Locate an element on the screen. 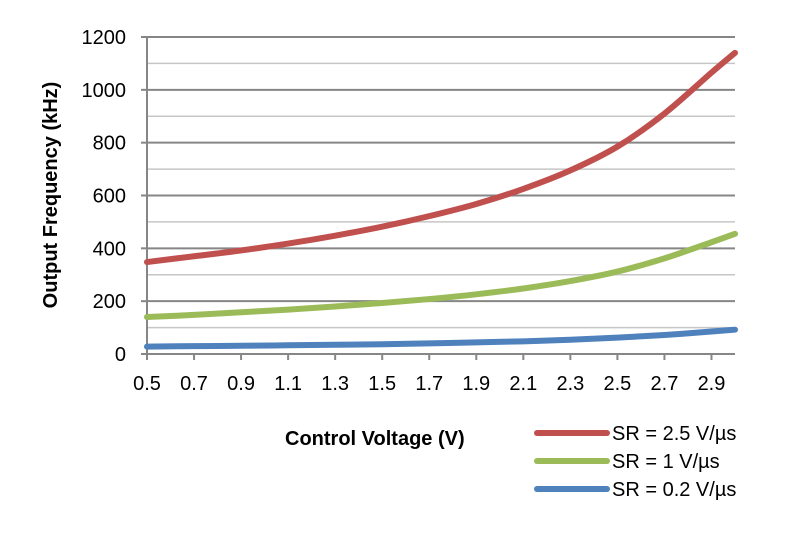 The image size is (800, 550). x-tick-label: 2.9 is located at coordinates (712, 384).